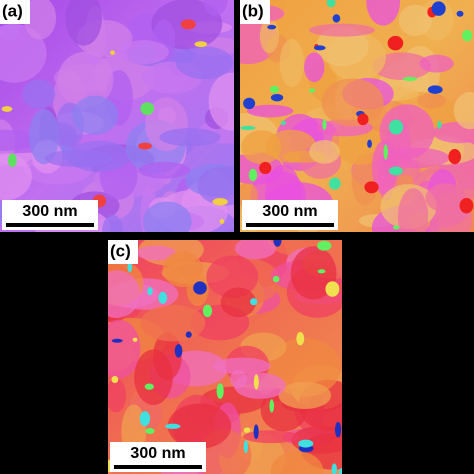 The width and height of the screenshot is (474, 474). Describe the element at coordinates (120, 250) in the screenshot. I see `panel-label: (c)` at that location.